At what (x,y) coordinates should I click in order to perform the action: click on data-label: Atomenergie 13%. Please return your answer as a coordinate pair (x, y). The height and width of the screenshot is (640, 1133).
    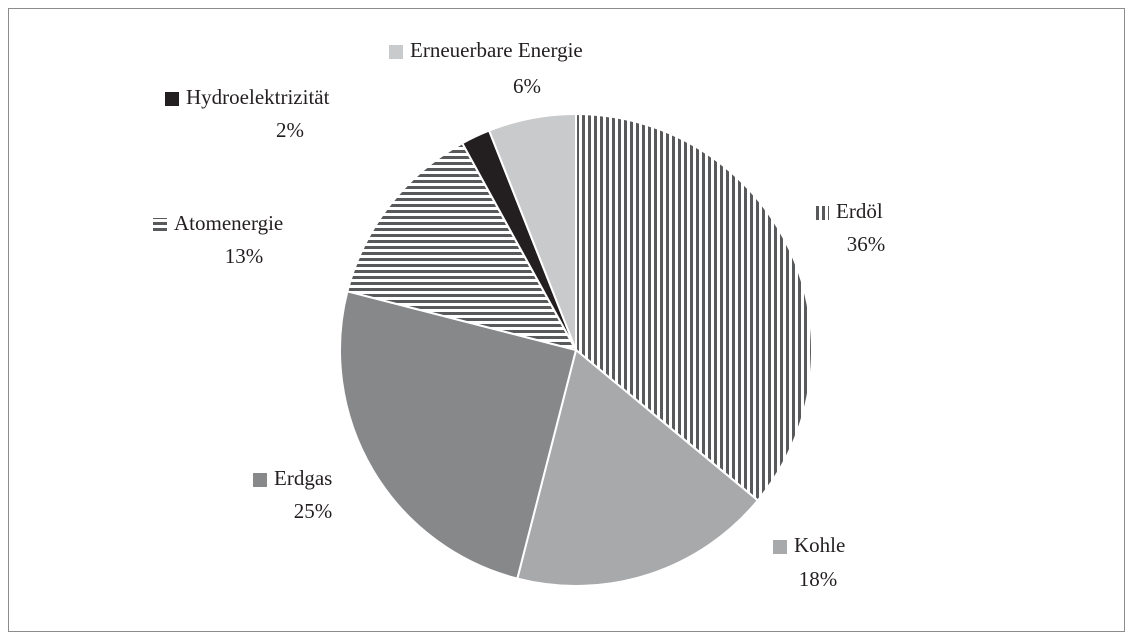
    Looking at the image, I should click on (218, 239).